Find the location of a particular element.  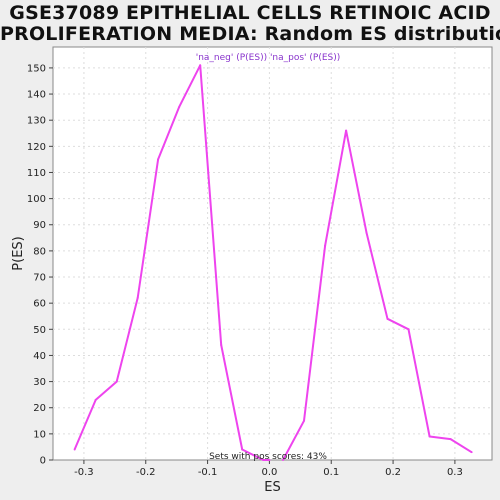

y-tick-label: 130 is located at coordinates (36, 121).